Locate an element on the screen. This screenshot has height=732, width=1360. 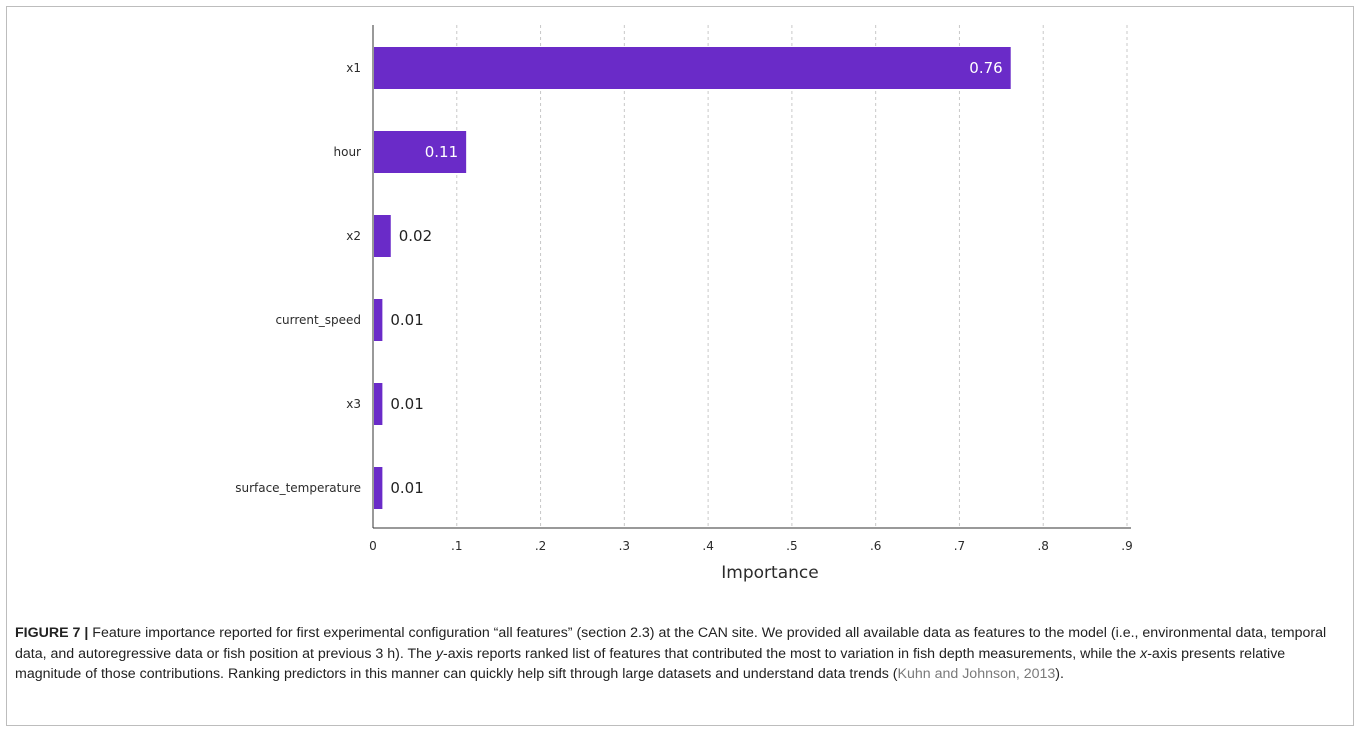
x-tick-label: .3 is located at coordinates (624, 546).